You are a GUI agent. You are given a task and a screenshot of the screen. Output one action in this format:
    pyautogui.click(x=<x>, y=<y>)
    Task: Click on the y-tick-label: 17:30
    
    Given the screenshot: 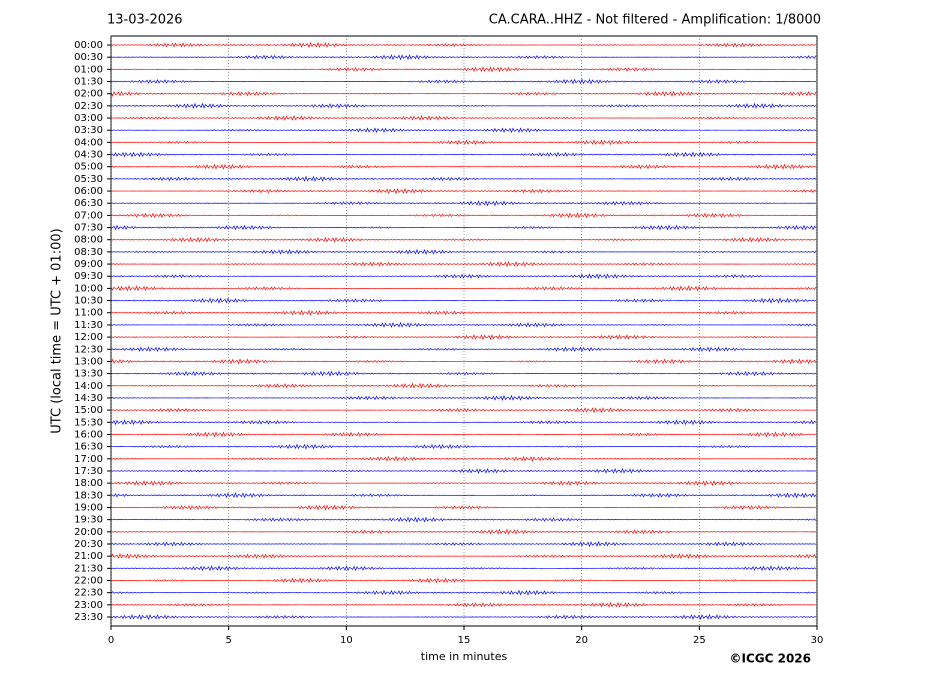 What is the action you would take?
    pyautogui.click(x=88, y=471)
    